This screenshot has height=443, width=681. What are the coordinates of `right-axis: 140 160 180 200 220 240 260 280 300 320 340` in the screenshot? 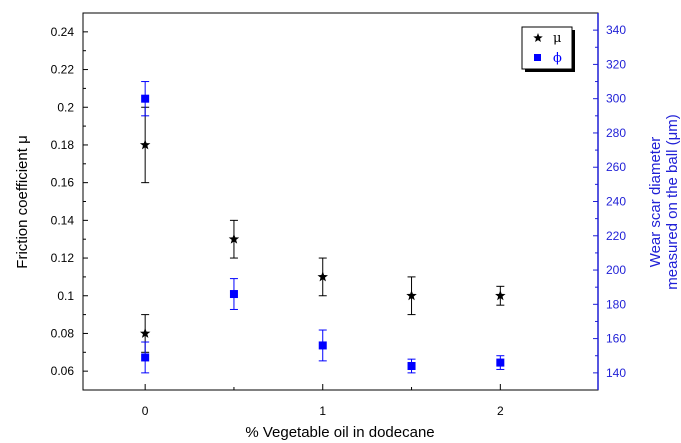 It's located at (609, 201).